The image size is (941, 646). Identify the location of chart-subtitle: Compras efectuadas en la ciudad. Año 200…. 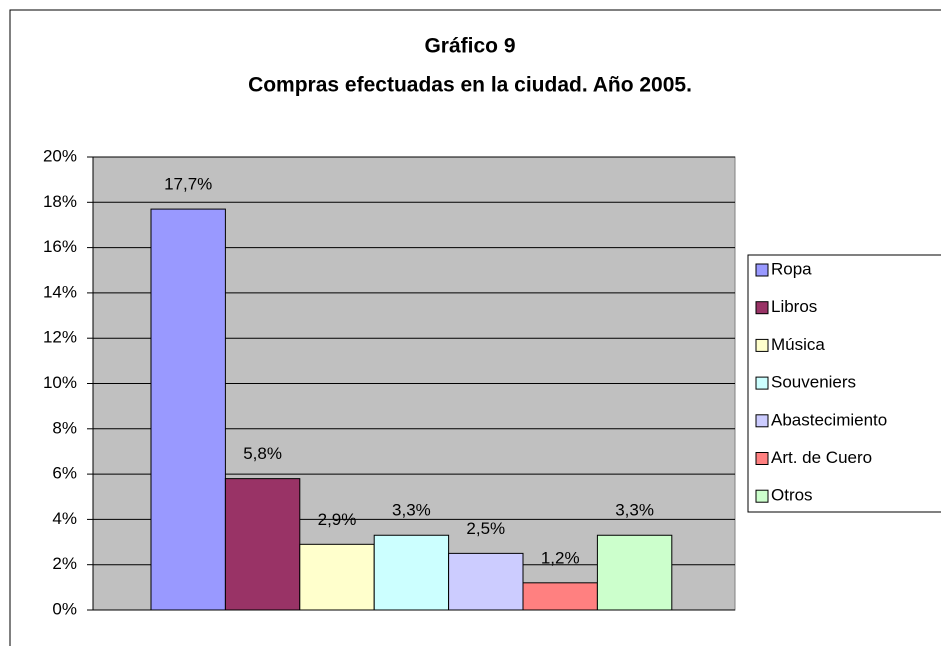
(470, 85).